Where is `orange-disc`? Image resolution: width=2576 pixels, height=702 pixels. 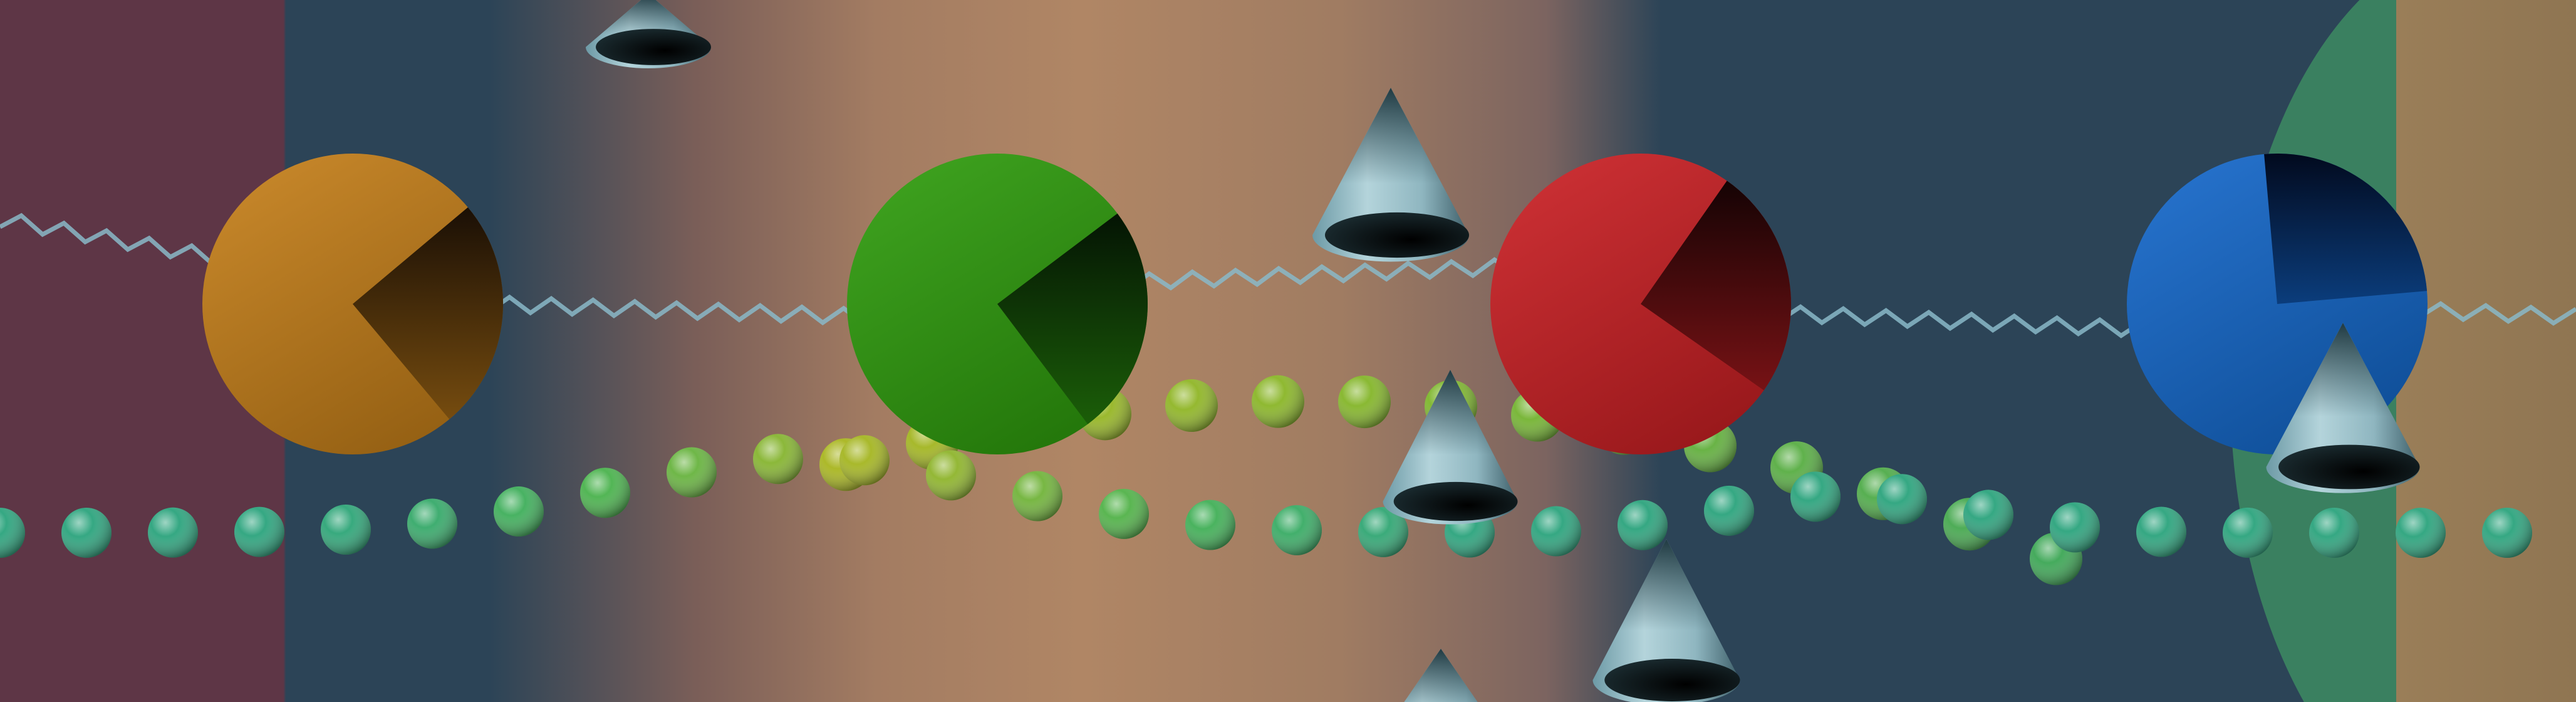
orange-disc is located at coordinates (353, 304).